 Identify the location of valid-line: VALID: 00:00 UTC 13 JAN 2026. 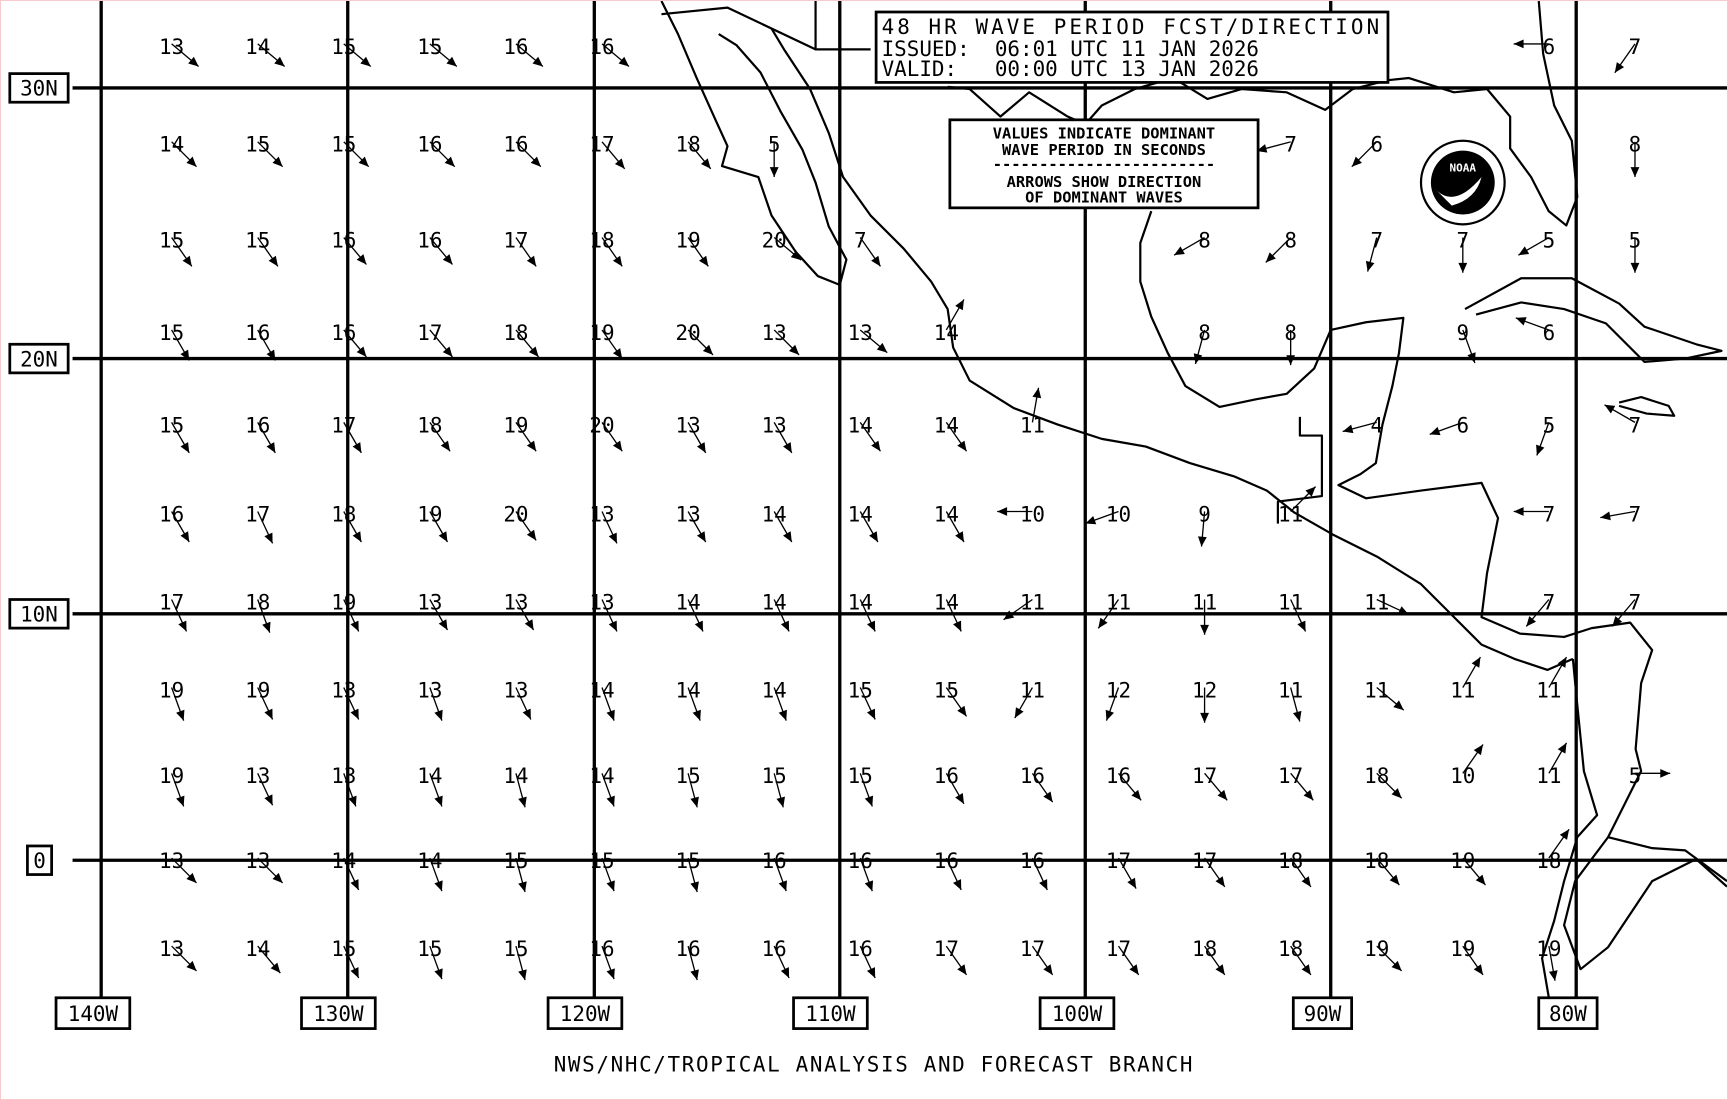
(1070, 69).